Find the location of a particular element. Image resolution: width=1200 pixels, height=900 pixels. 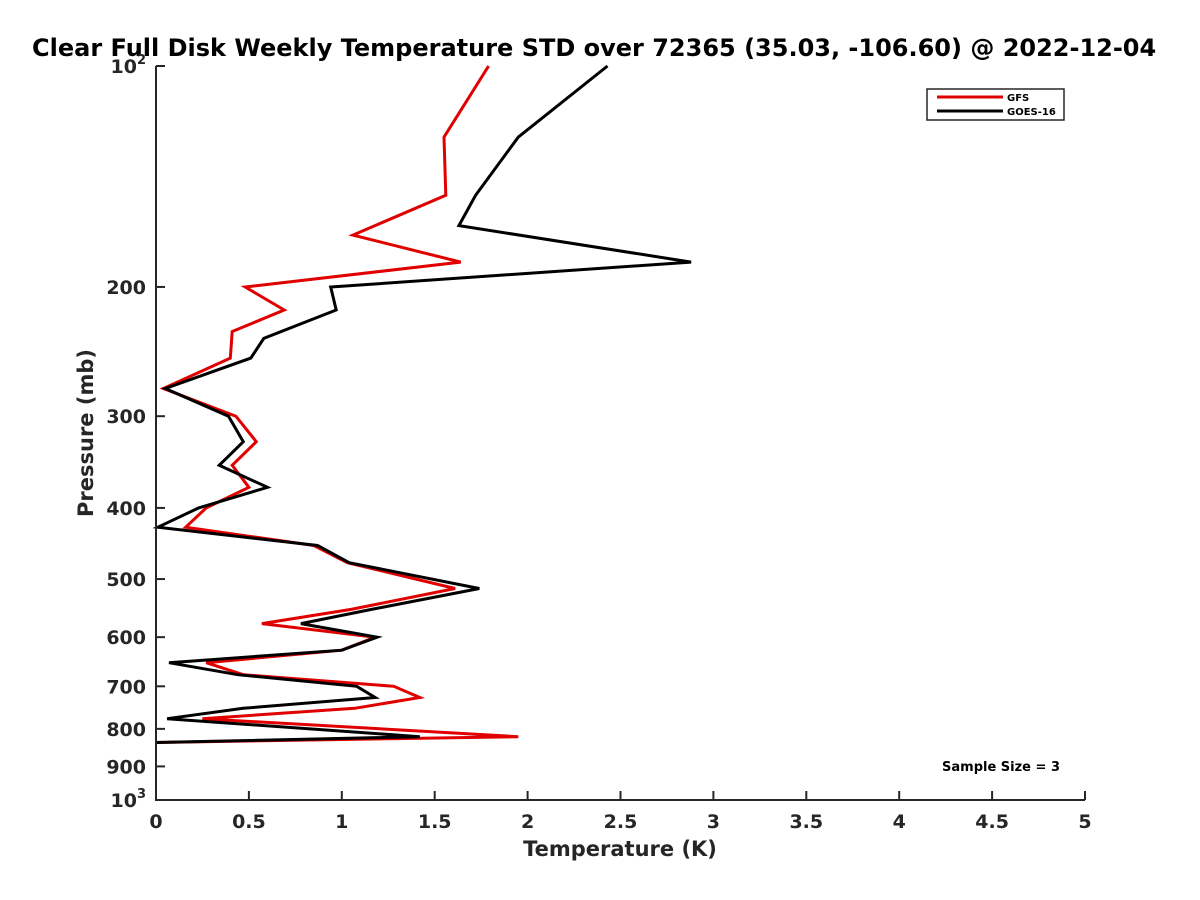

y-tick-label: 700 is located at coordinates (126, 687).